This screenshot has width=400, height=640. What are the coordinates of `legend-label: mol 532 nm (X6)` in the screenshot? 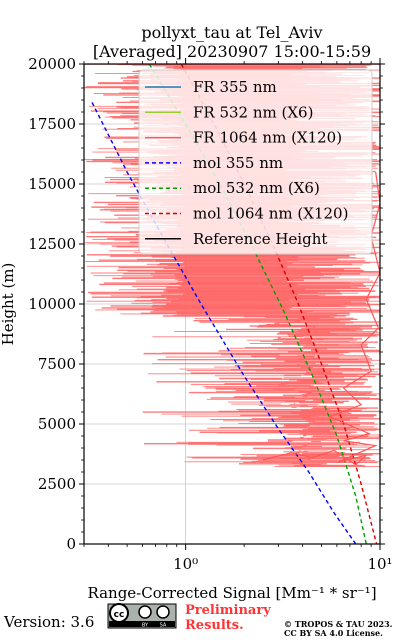 It's located at (256, 188).